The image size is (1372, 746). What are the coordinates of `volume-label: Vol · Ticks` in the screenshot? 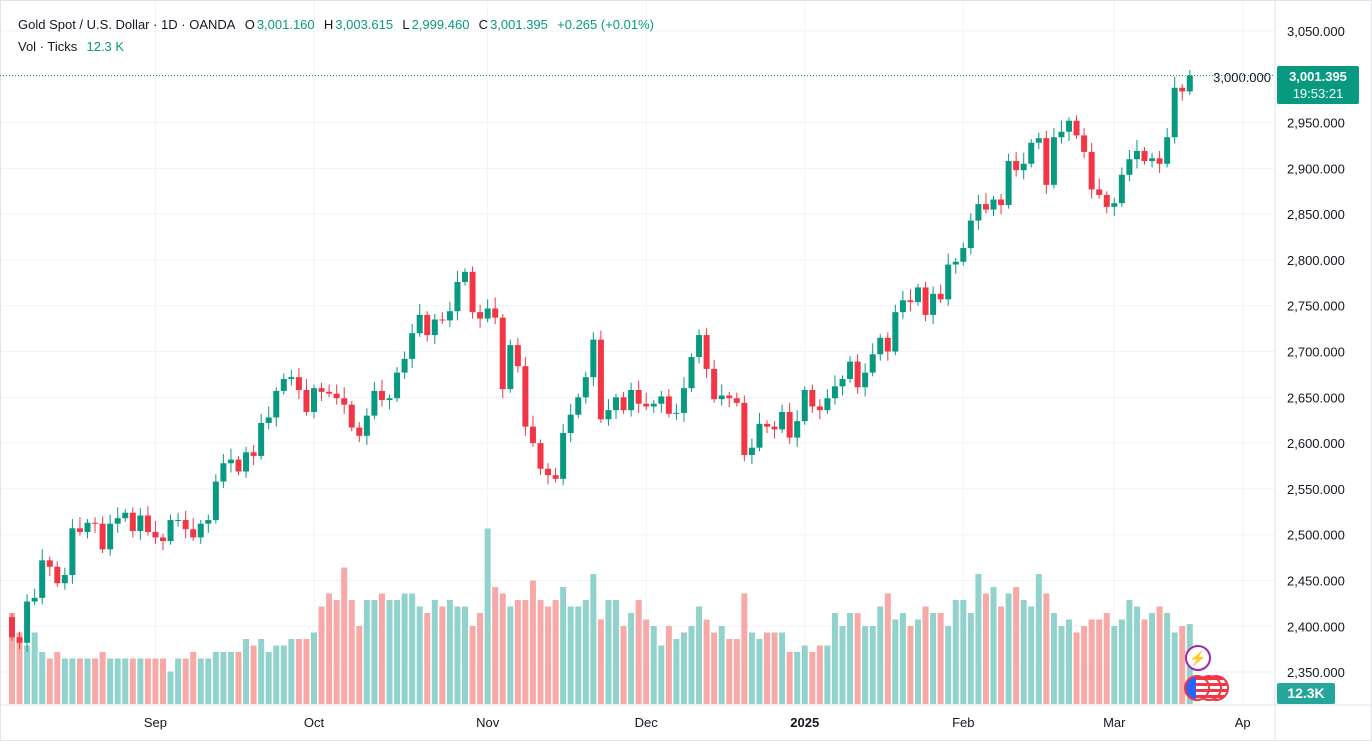 It's located at (48, 46).